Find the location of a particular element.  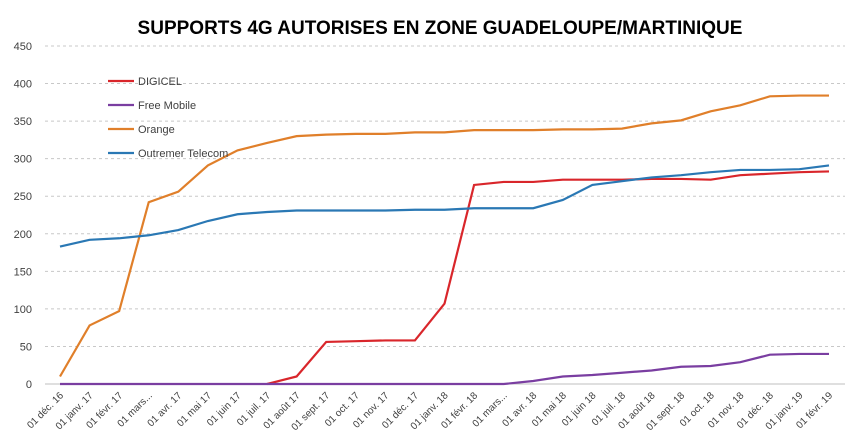

series-line is located at coordinates (444, 369).